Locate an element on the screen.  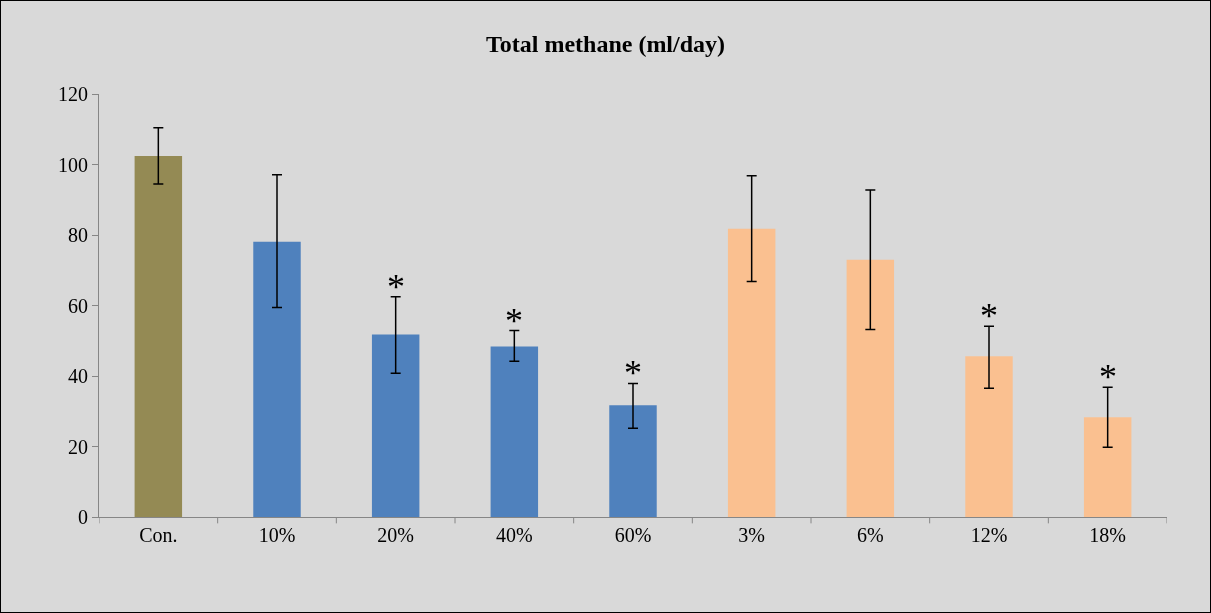
chart-title: Total methane (ml/day) is located at coordinates (605, 44).